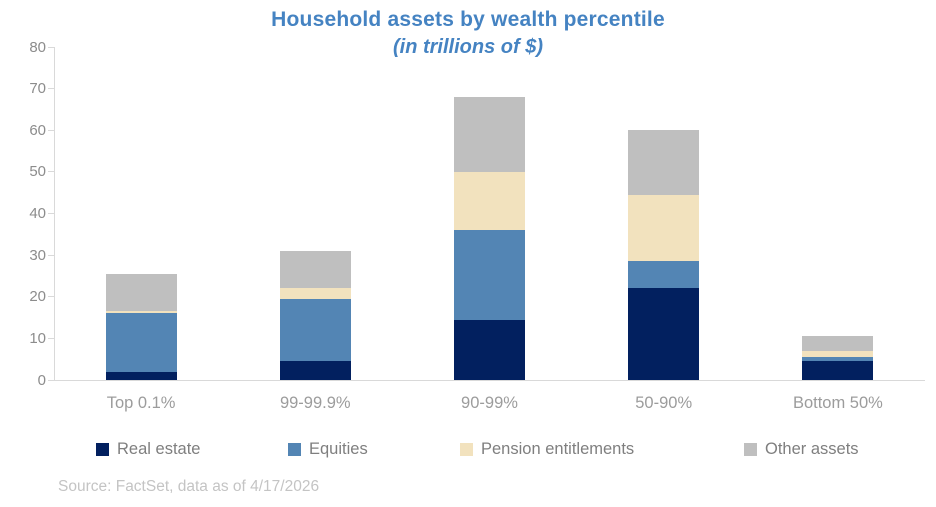 This screenshot has width=936, height=507. What do you see at coordinates (189, 486) in the screenshot?
I see `source-note: Source: FactSet, data as of 4/17/2026` at bounding box center [189, 486].